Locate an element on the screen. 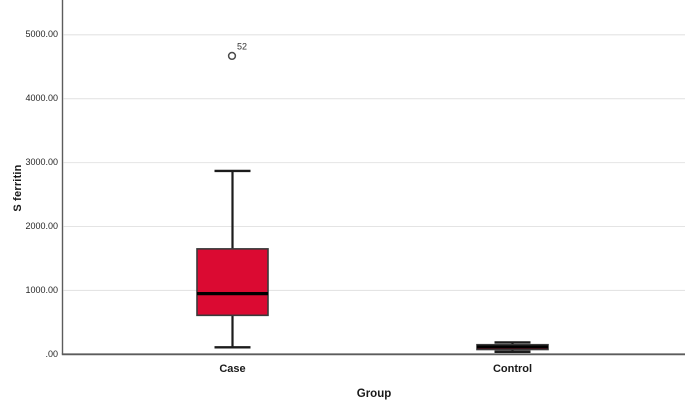 The height and width of the screenshot is (405, 685). x-tick-label-case: Case is located at coordinates (232, 369).